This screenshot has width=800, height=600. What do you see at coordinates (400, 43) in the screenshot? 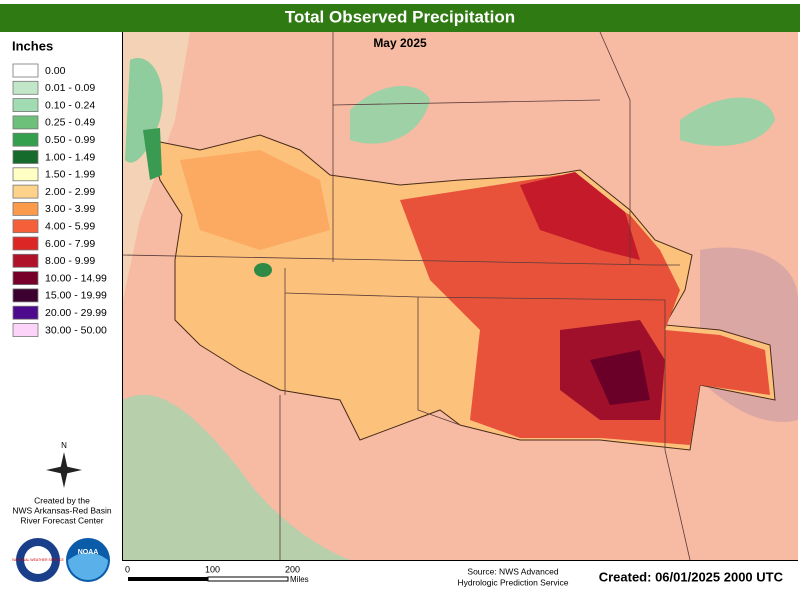
I see `subtitle: May 2025` at bounding box center [400, 43].